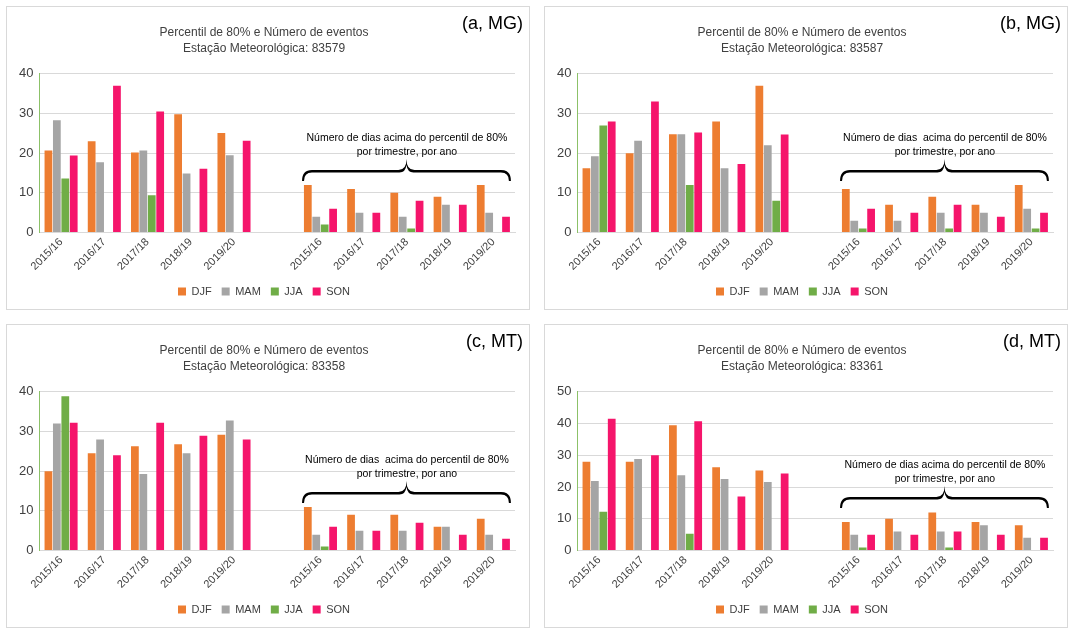 This screenshot has width=1073, height=633. Describe the element at coordinates (264, 365) in the screenshot. I see `chart-subtitle: Estação Meteorológica: 83358` at that location.